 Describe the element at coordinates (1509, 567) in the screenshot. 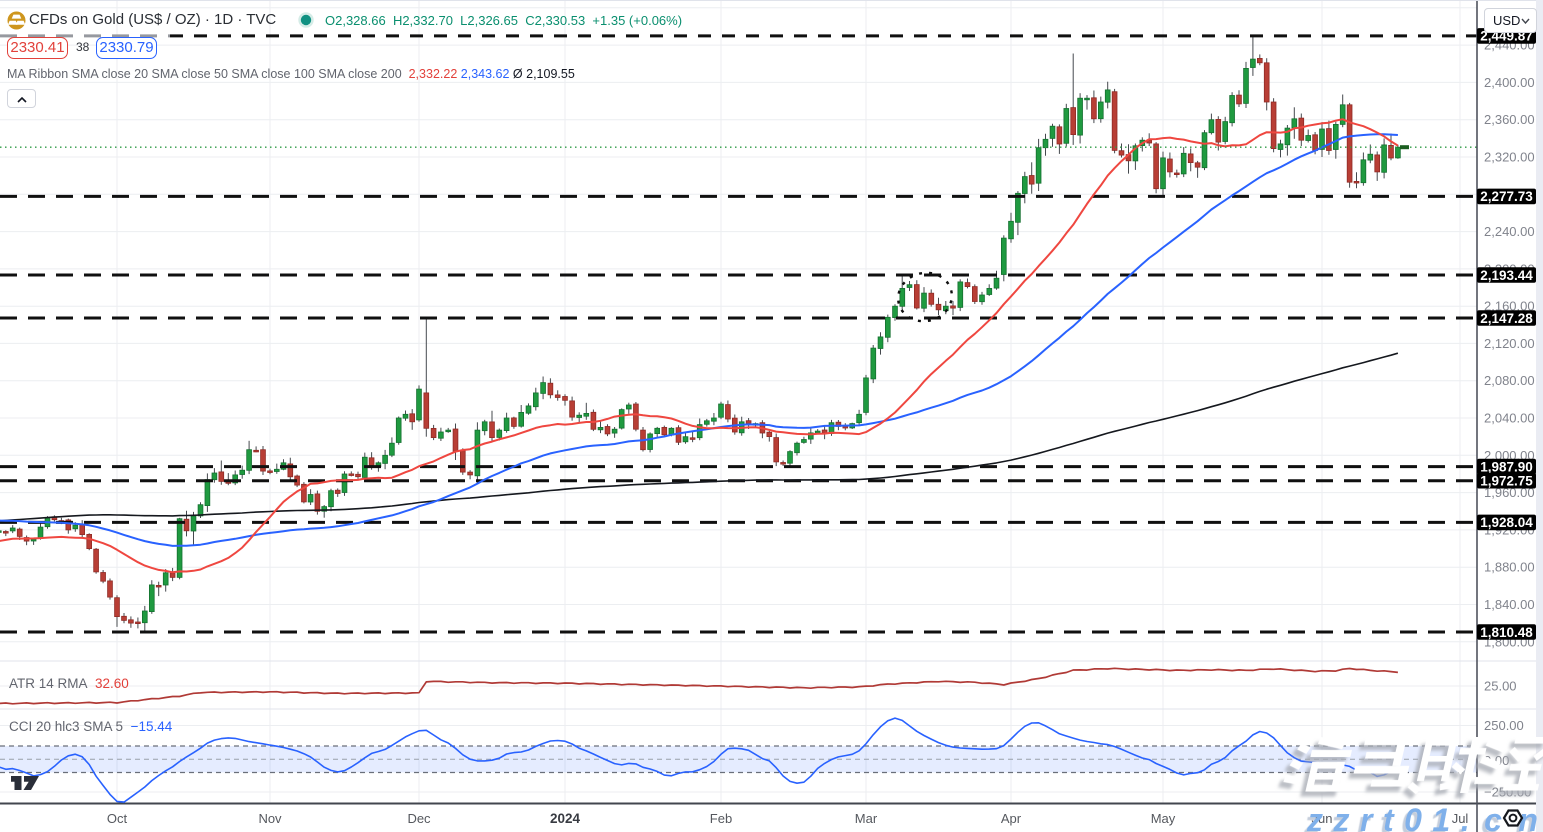

I see `svg-text: 1,880.00` at that location.